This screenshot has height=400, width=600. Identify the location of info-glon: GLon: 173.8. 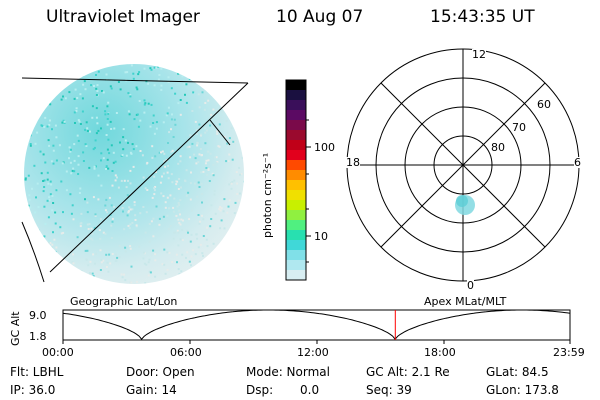
(522, 390).